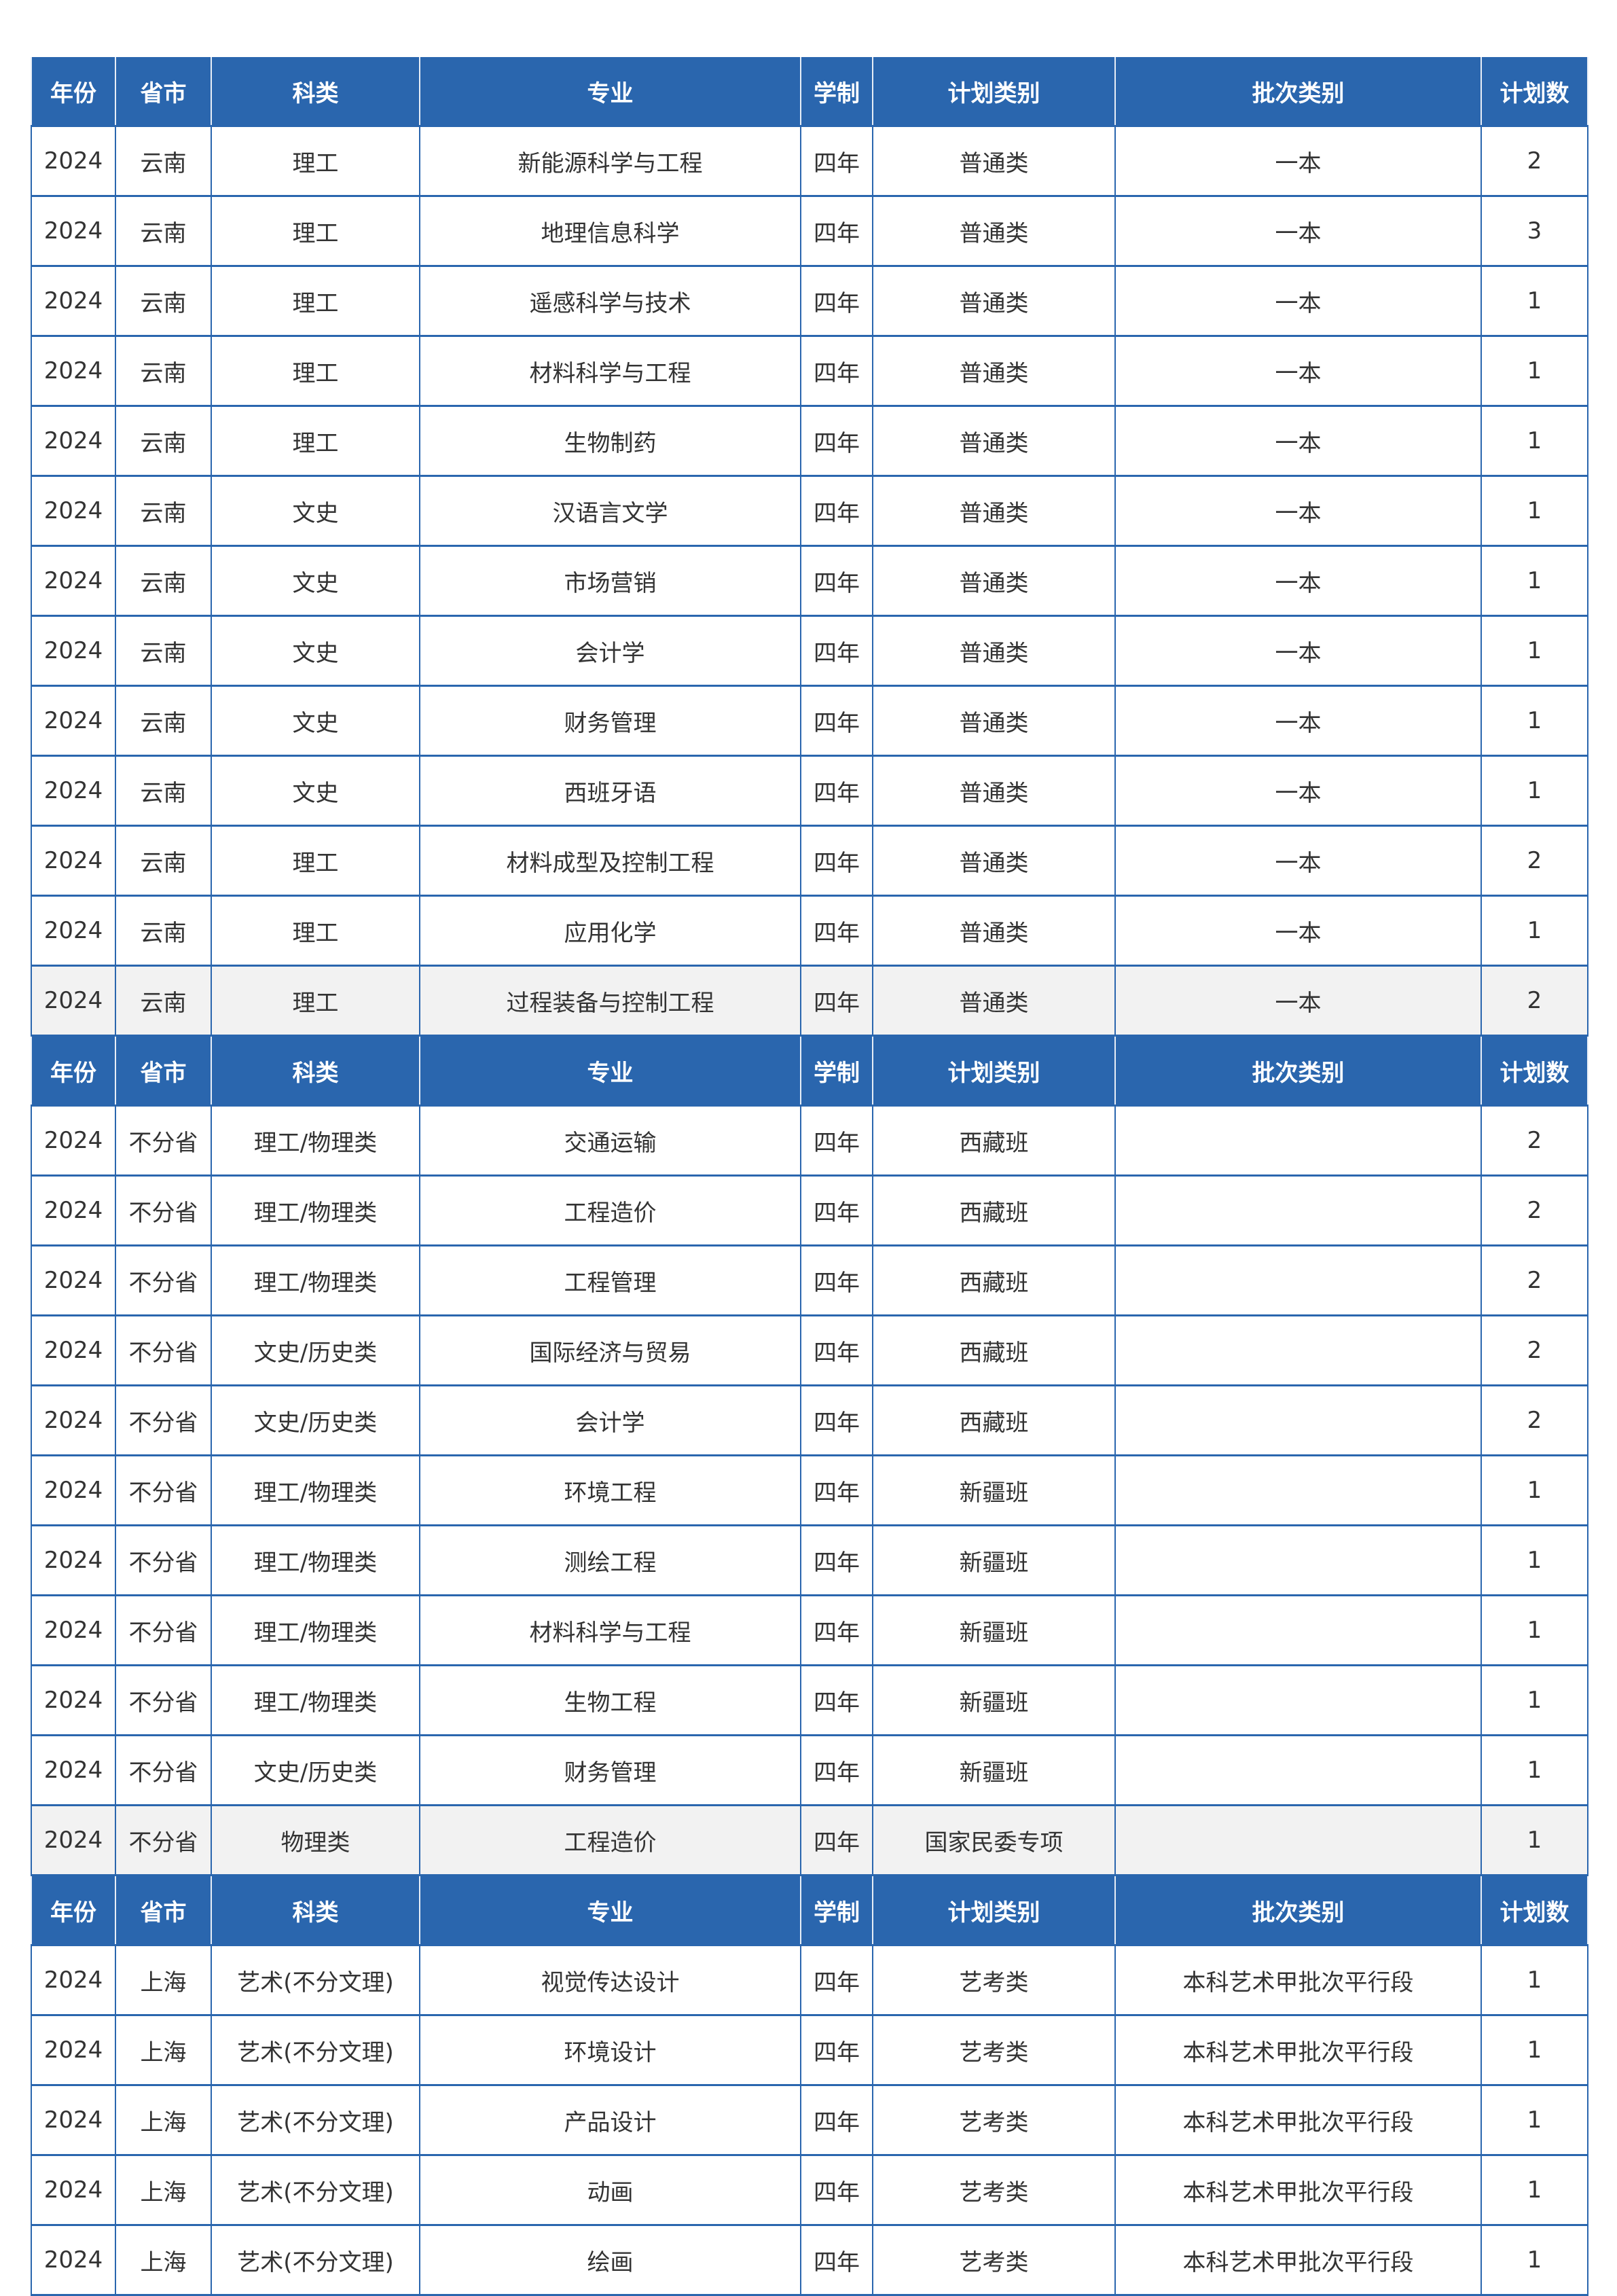  What do you see at coordinates (610, 511) in the screenshot?
I see `cell-major: 汉语言文学` at bounding box center [610, 511].